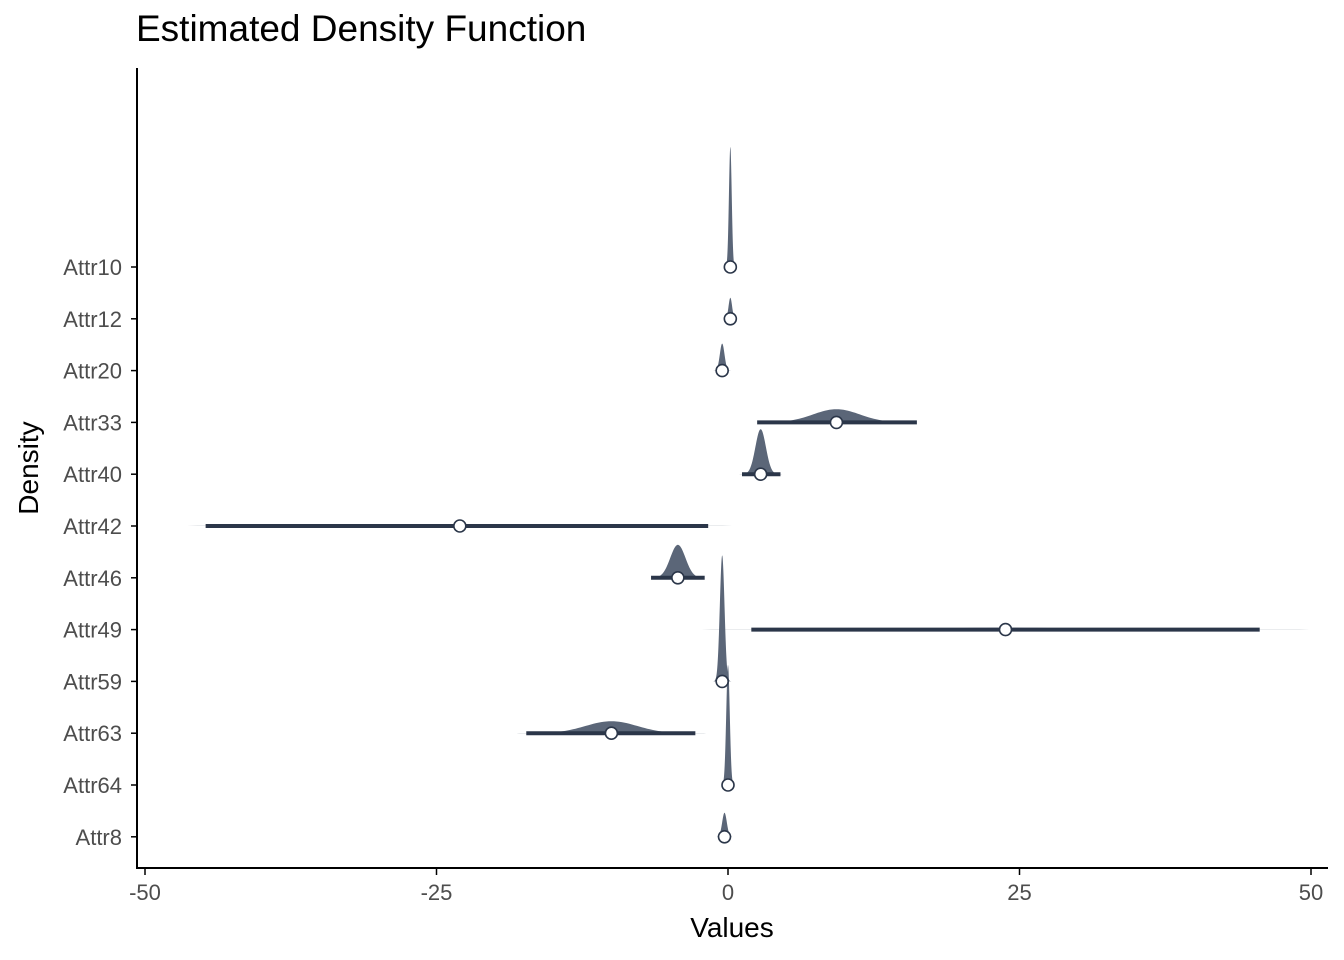  Describe the element at coordinates (611, 733) in the screenshot. I see `median-point-attr63` at that location.